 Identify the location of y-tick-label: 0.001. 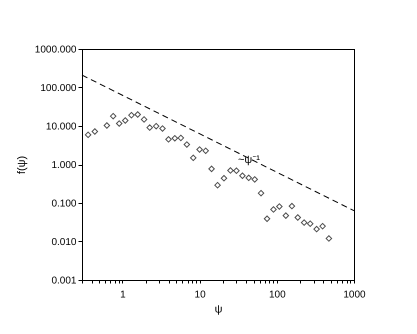
(64, 281).